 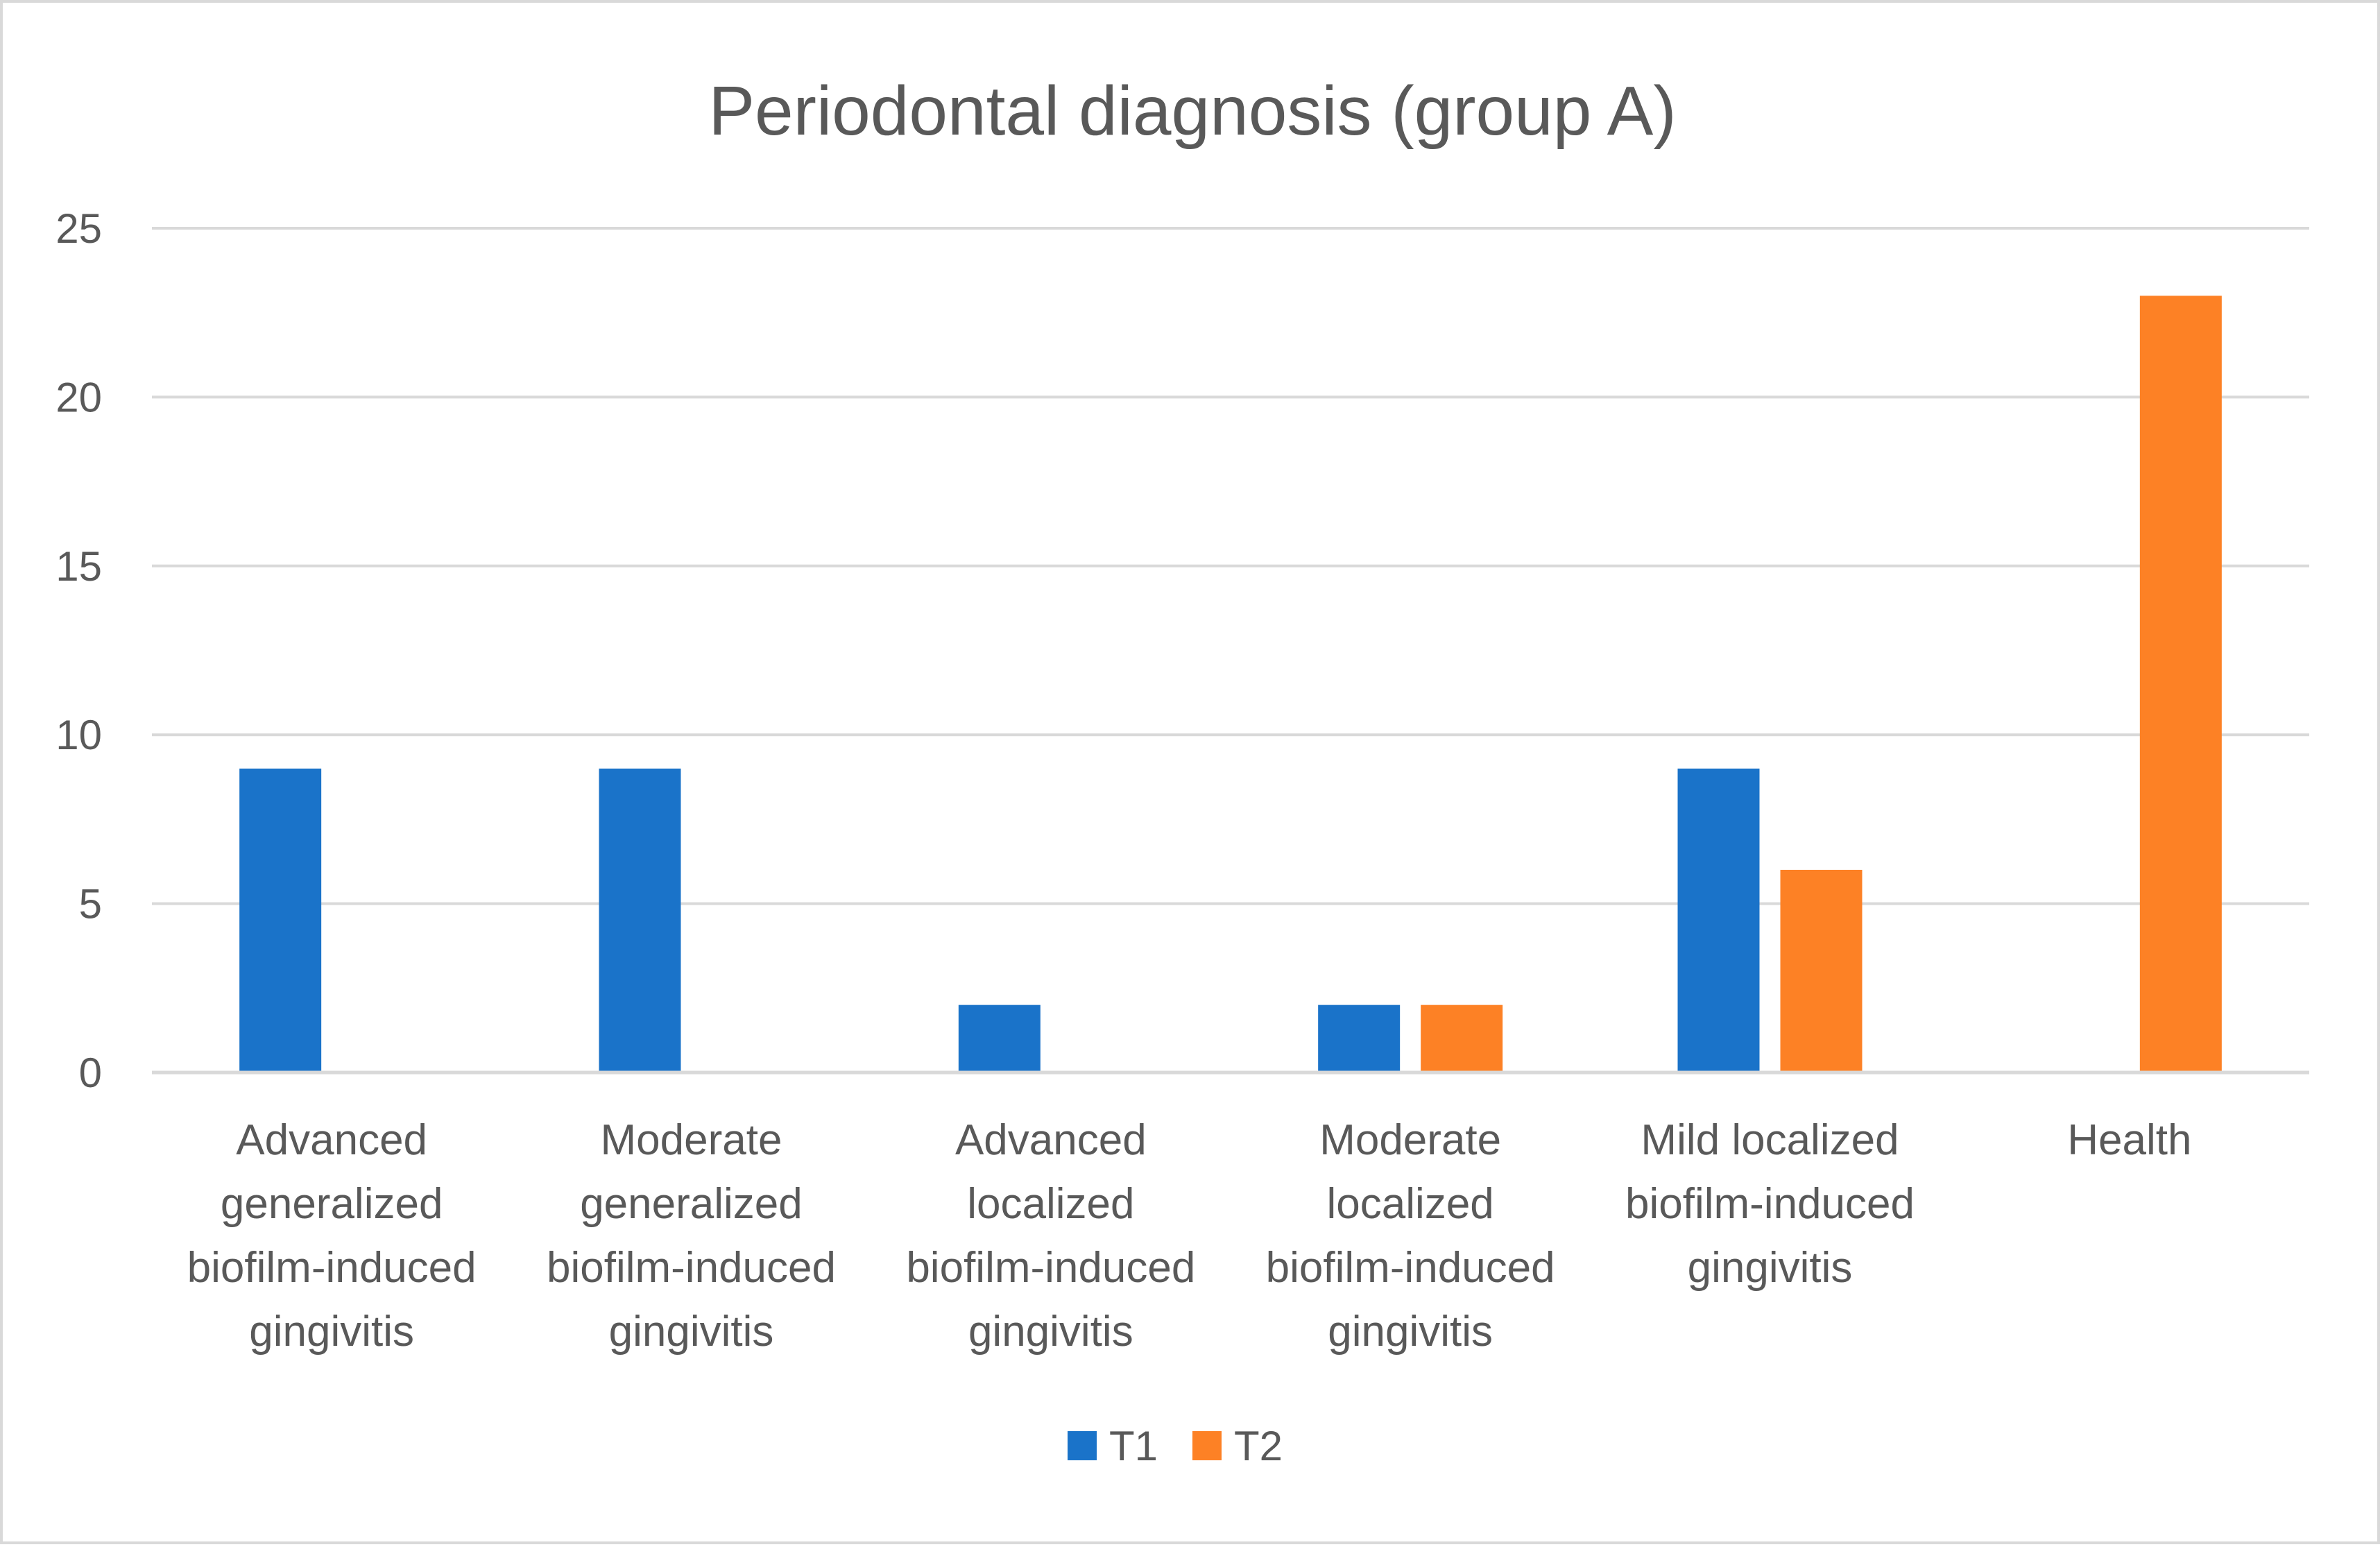 What do you see at coordinates (78, 397) in the screenshot?
I see `y-tick-label: 20` at bounding box center [78, 397].